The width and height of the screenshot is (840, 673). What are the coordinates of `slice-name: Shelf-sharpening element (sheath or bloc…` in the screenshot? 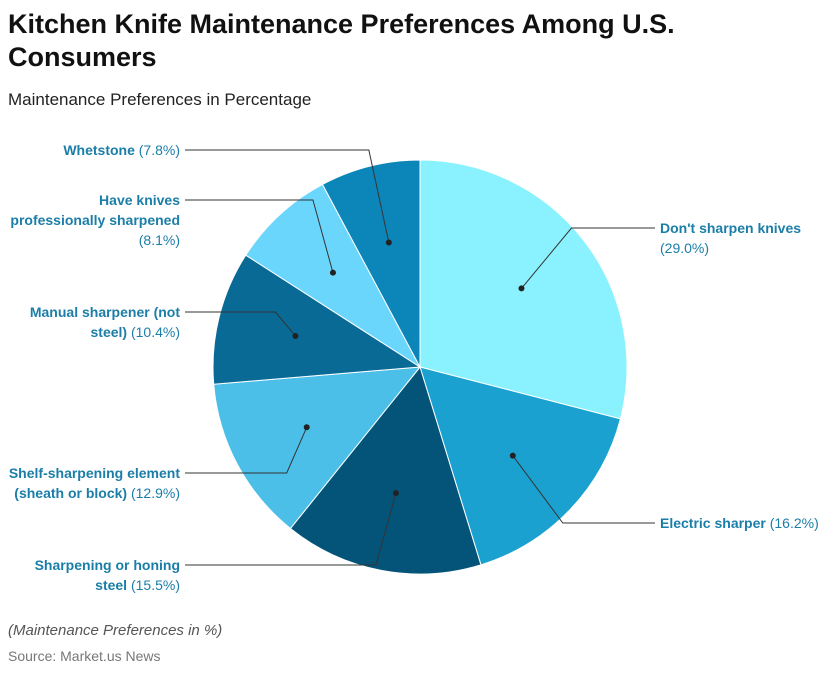 It's located at (94, 483).